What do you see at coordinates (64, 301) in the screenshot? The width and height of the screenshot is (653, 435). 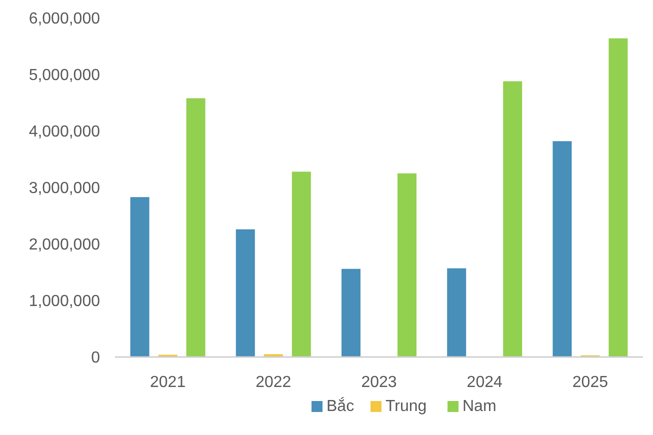 I see `y-tick-label: 1,000,000` at bounding box center [64, 301].